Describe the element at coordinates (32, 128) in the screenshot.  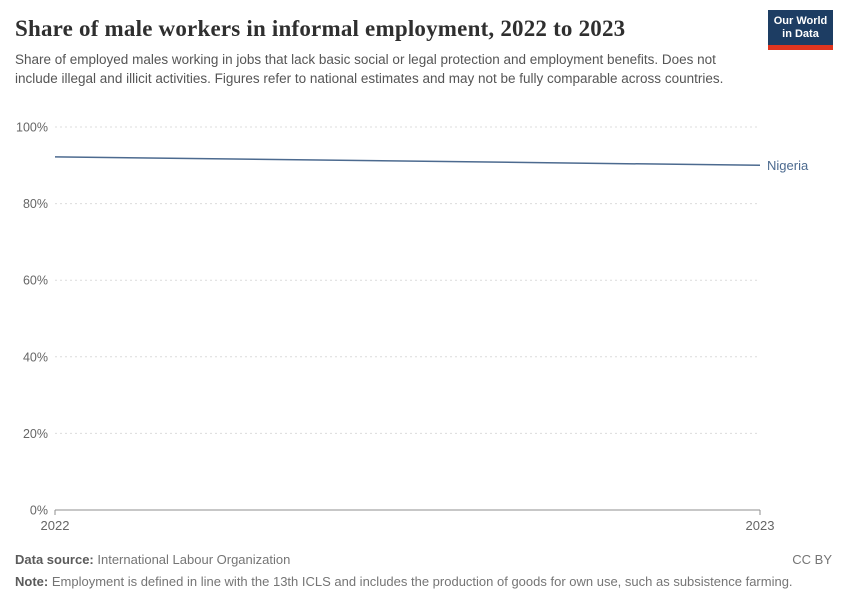
I see `y-tick-label: 100%` at that location.